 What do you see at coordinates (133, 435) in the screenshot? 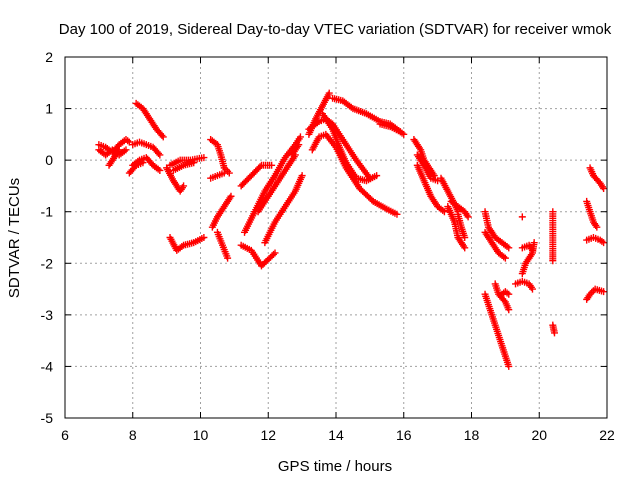
I see `x-tick-label: 8` at bounding box center [133, 435].